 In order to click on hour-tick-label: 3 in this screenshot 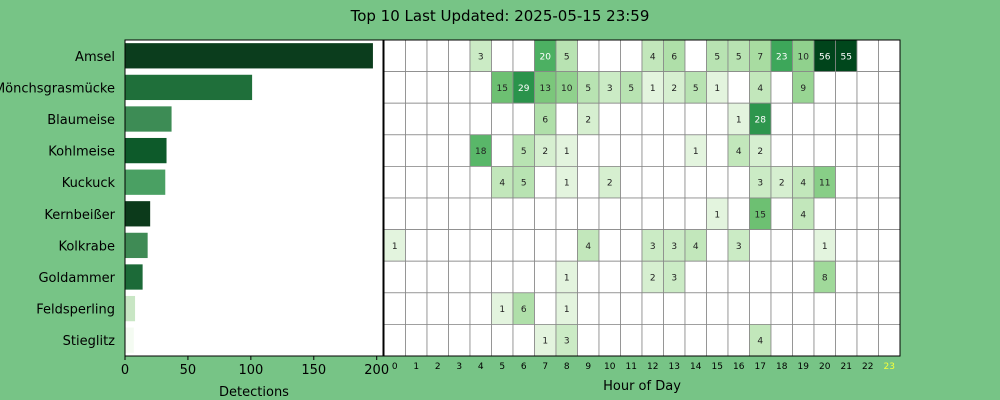, I will do `click(459, 367)`.